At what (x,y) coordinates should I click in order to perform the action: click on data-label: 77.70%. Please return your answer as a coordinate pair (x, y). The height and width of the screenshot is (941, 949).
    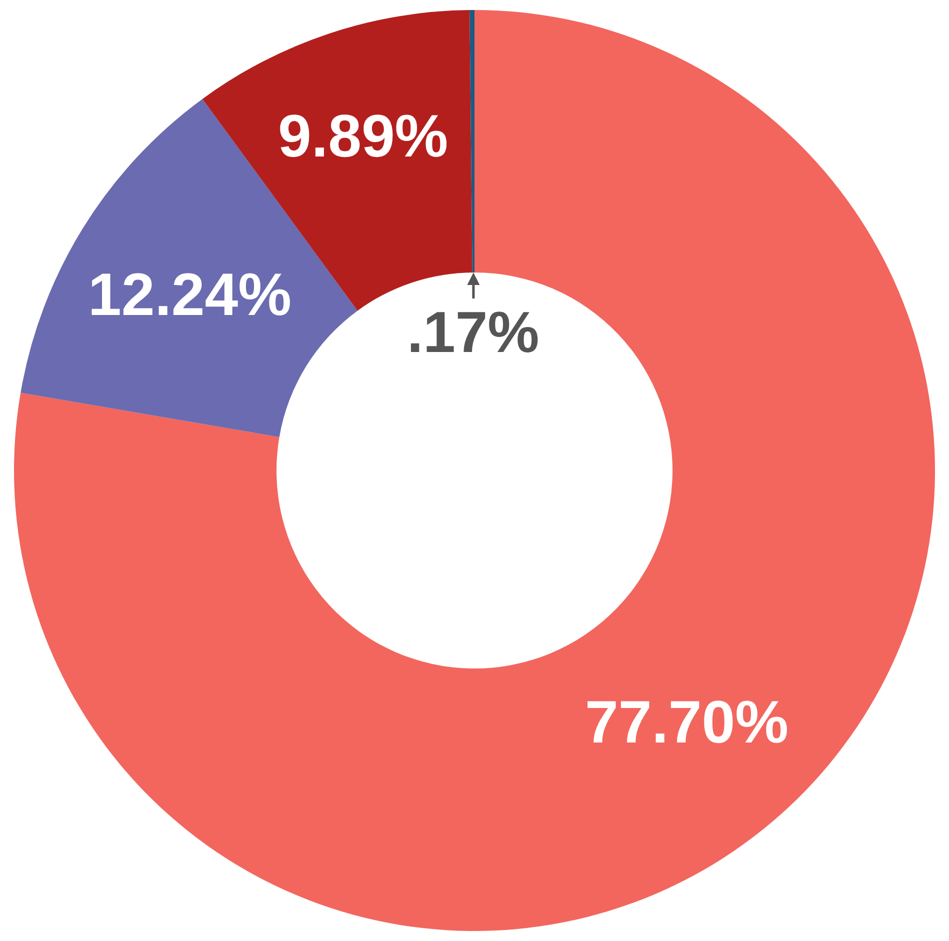
    Looking at the image, I should click on (687, 722).